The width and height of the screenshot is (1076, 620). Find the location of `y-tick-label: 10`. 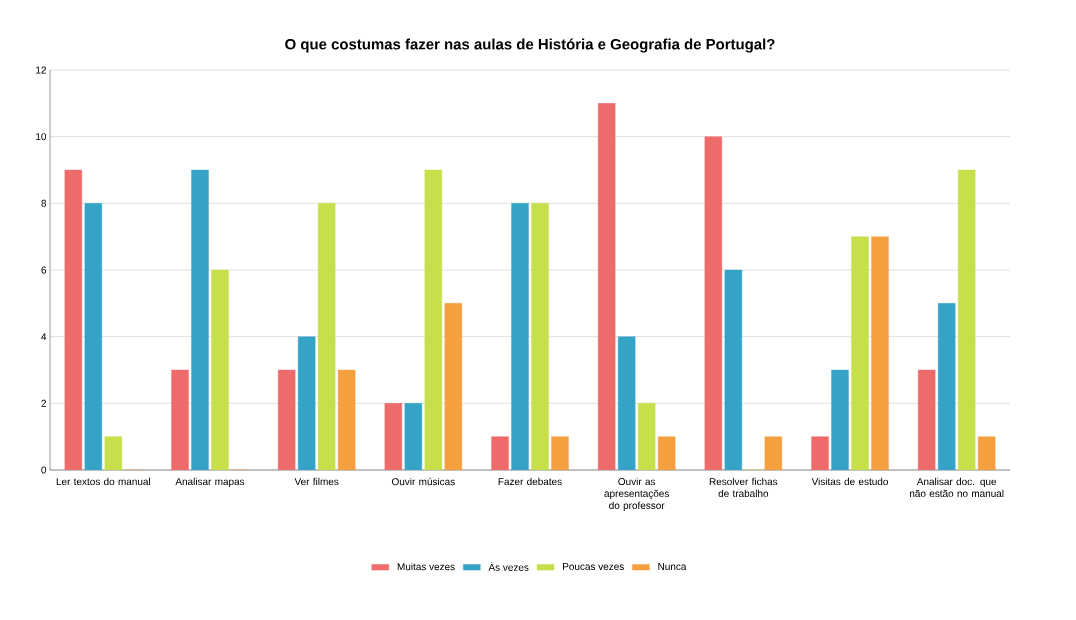

y-tick-label: 10 is located at coordinates (41, 137).